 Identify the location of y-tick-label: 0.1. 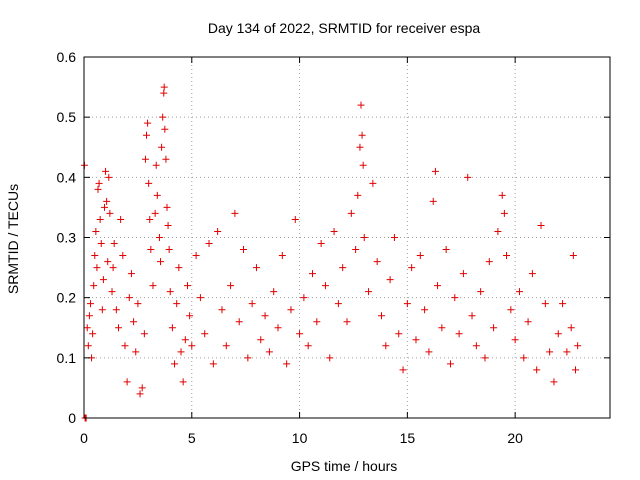
(67, 358).